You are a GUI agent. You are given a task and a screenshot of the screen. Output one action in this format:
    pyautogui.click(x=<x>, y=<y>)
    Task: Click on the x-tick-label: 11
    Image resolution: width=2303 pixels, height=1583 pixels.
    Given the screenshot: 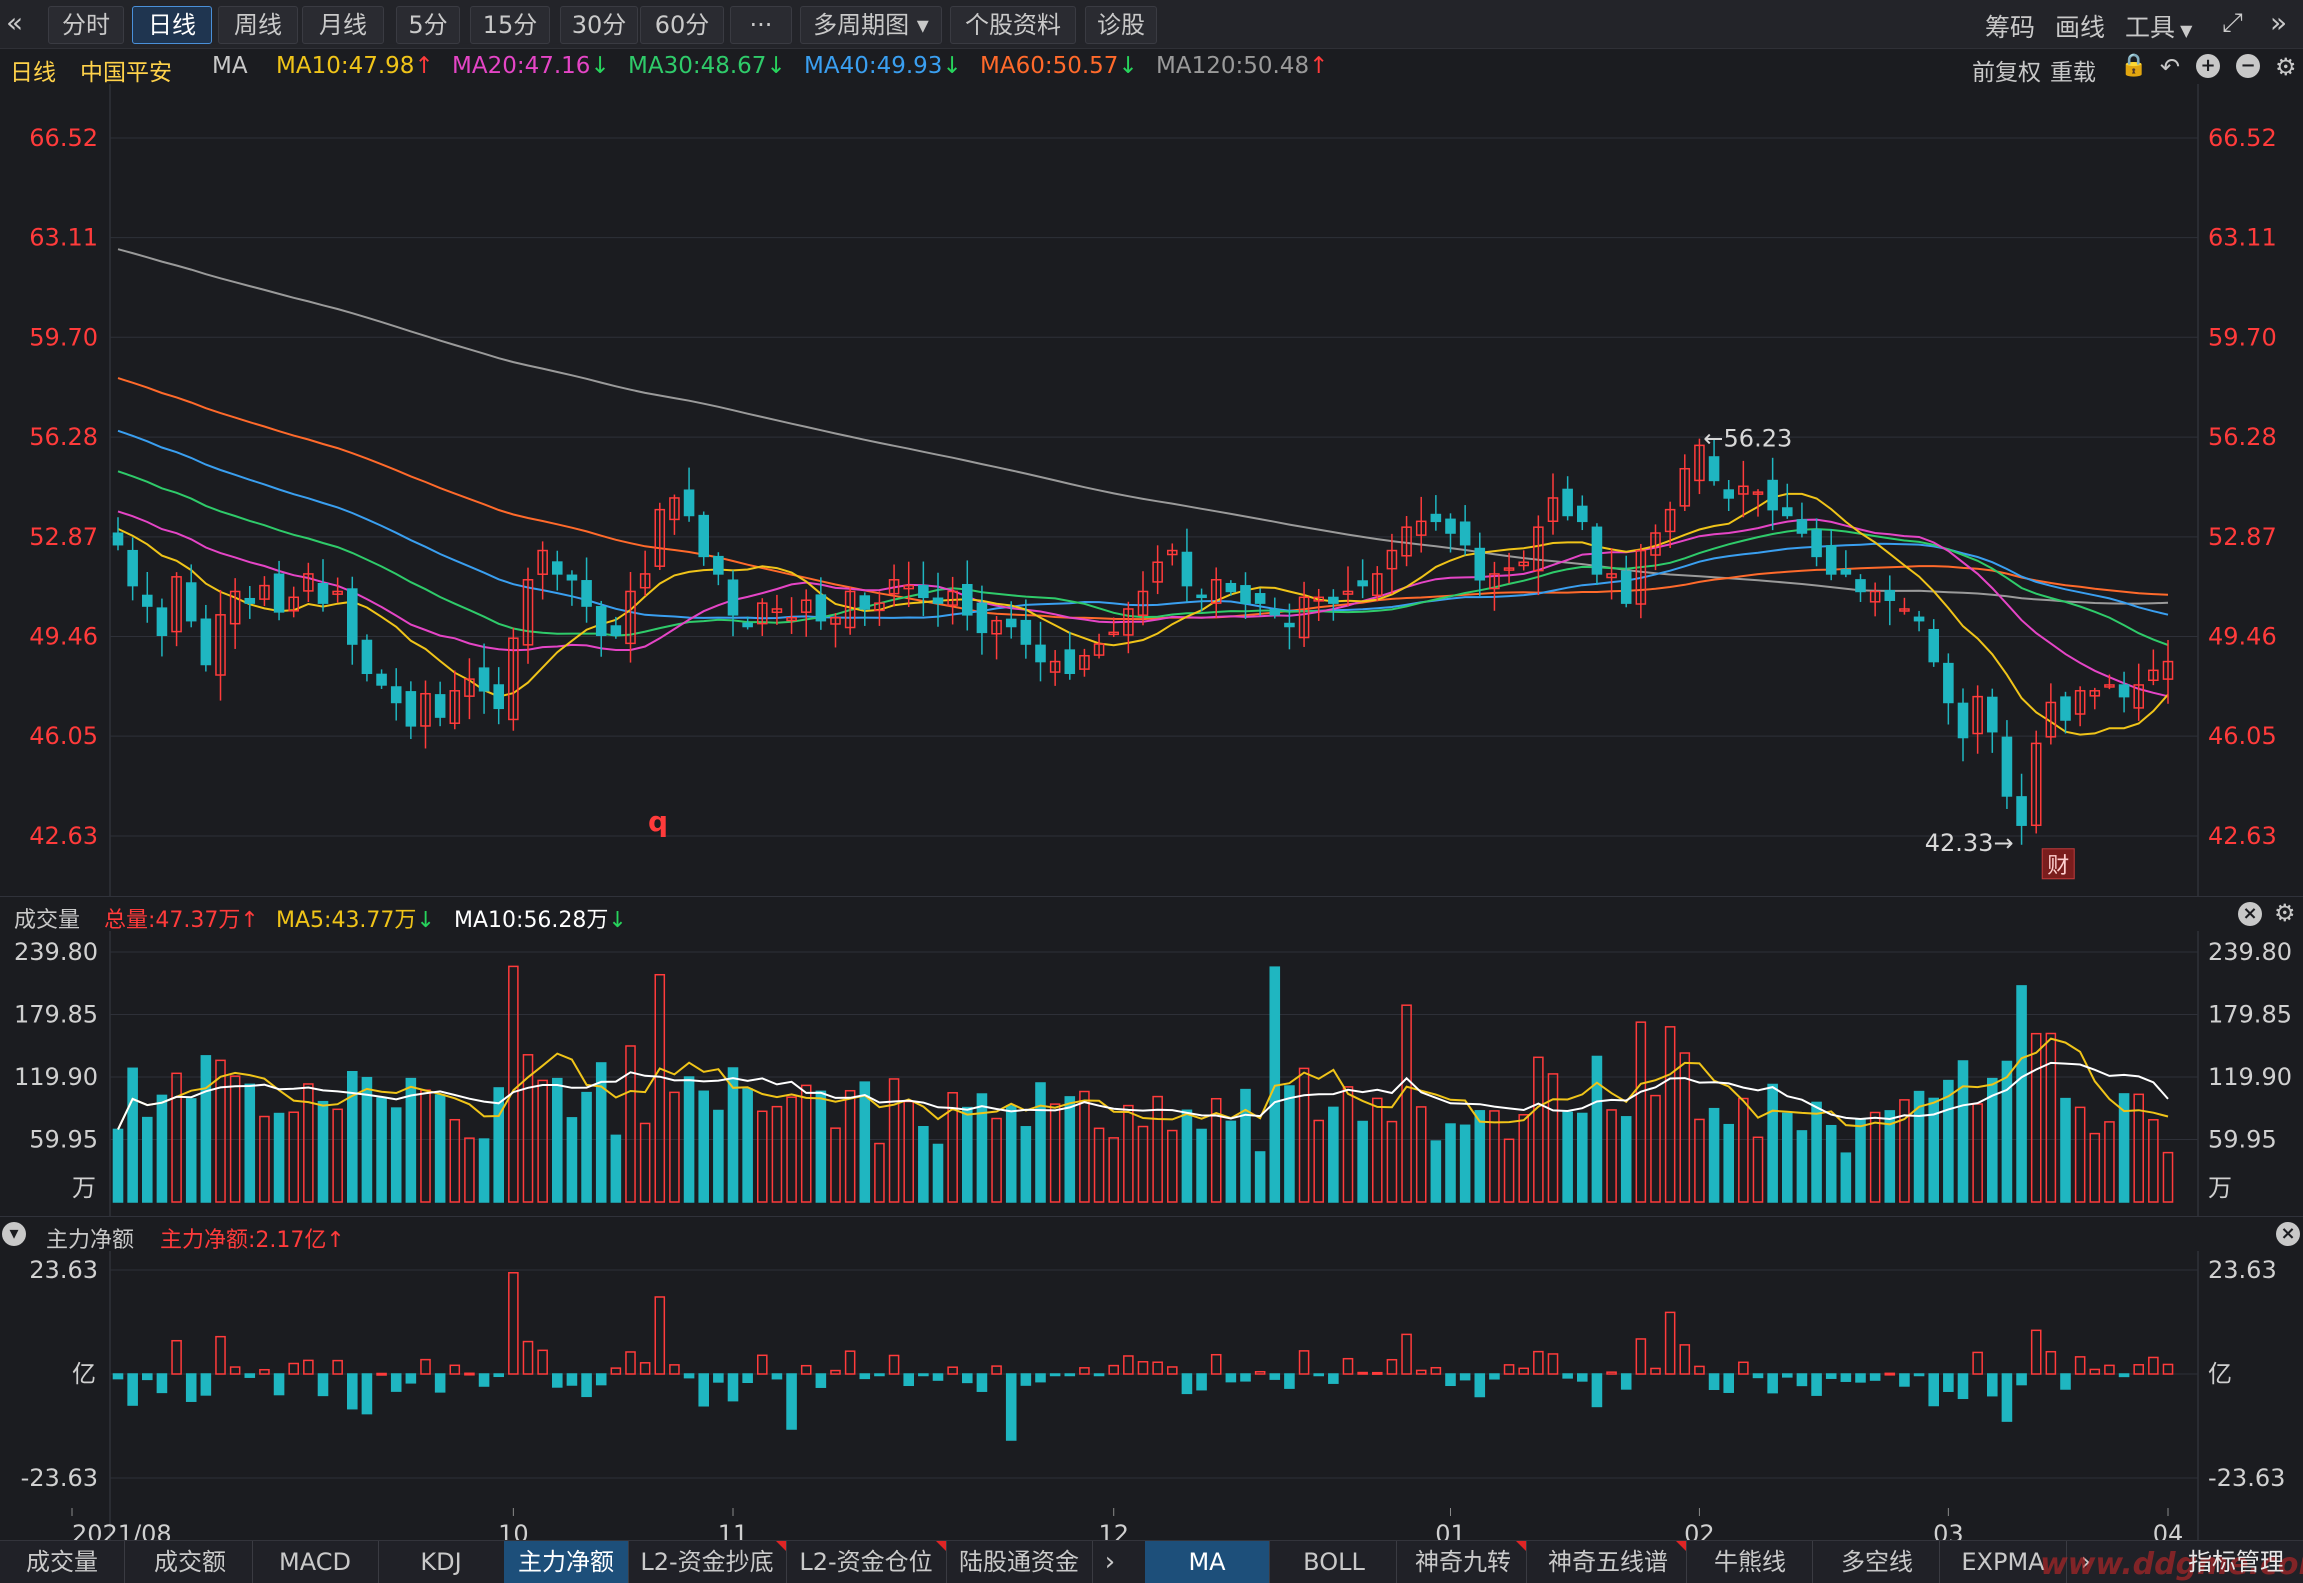 What is the action you would take?
    pyautogui.click(x=733, y=1530)
    